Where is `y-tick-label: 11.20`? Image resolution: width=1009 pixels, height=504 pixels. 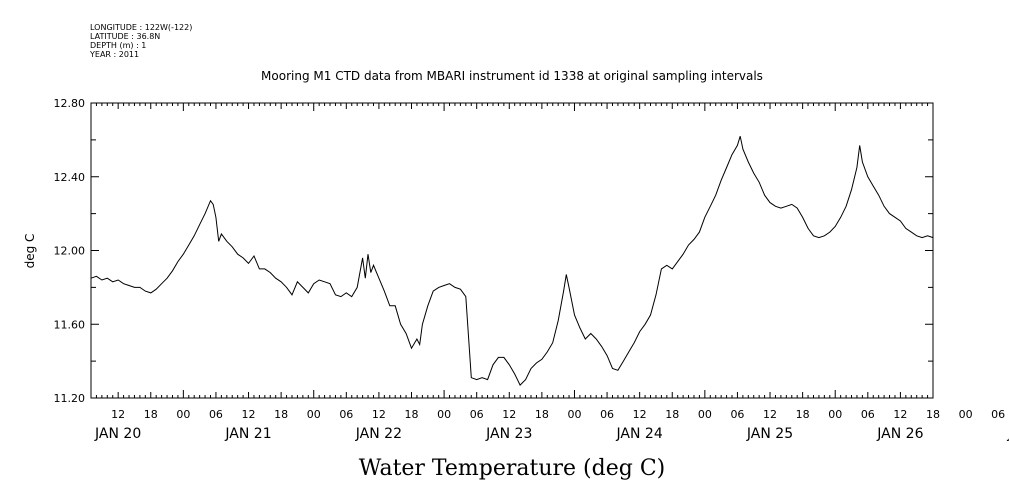 y-tick-label: 11.20 is located at coordinates (70, 398).